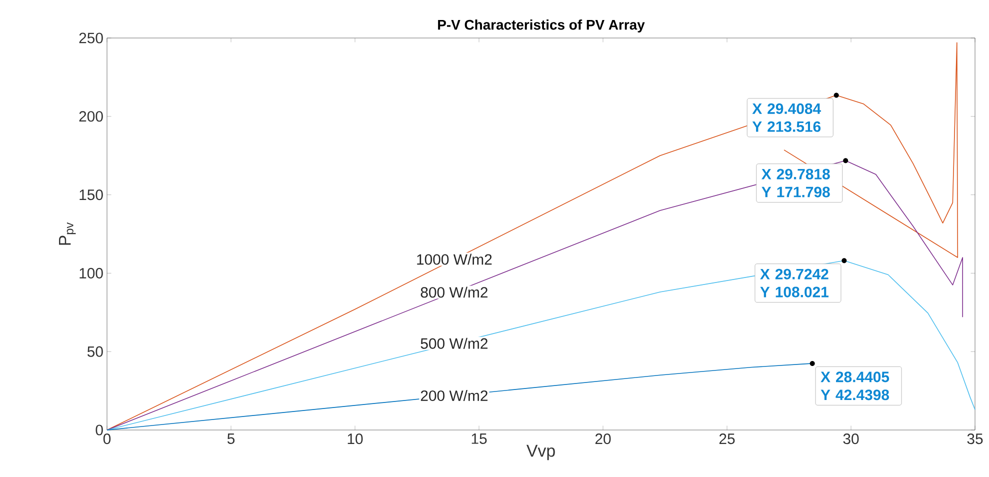 Image resolution: width=989 pixels, height=477 pixels. Describe the element at coordinates (727, 439) in the screenshot. I see `x-tick-label: 25` at that location.